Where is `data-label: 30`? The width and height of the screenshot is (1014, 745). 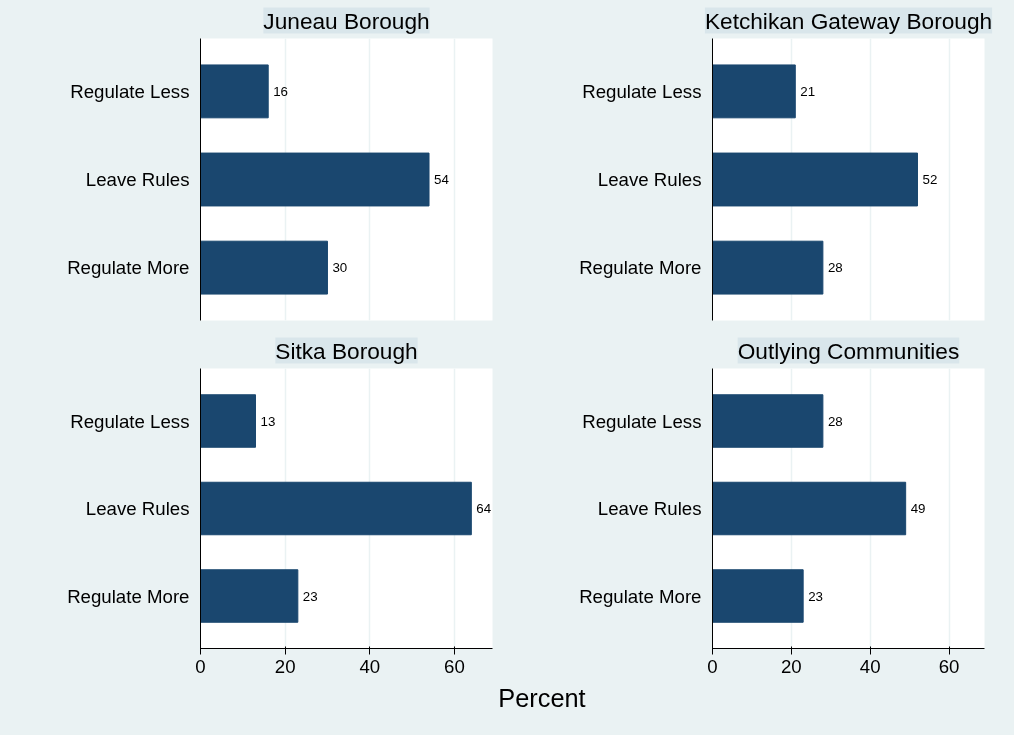
data-label: 30 is located at coordinates (340, 268).